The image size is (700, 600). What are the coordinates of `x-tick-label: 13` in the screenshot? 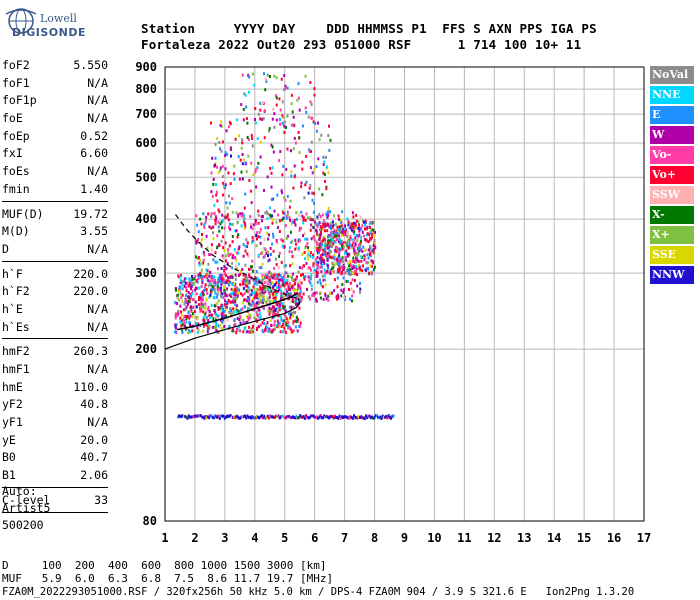 It's located at (524, 538).